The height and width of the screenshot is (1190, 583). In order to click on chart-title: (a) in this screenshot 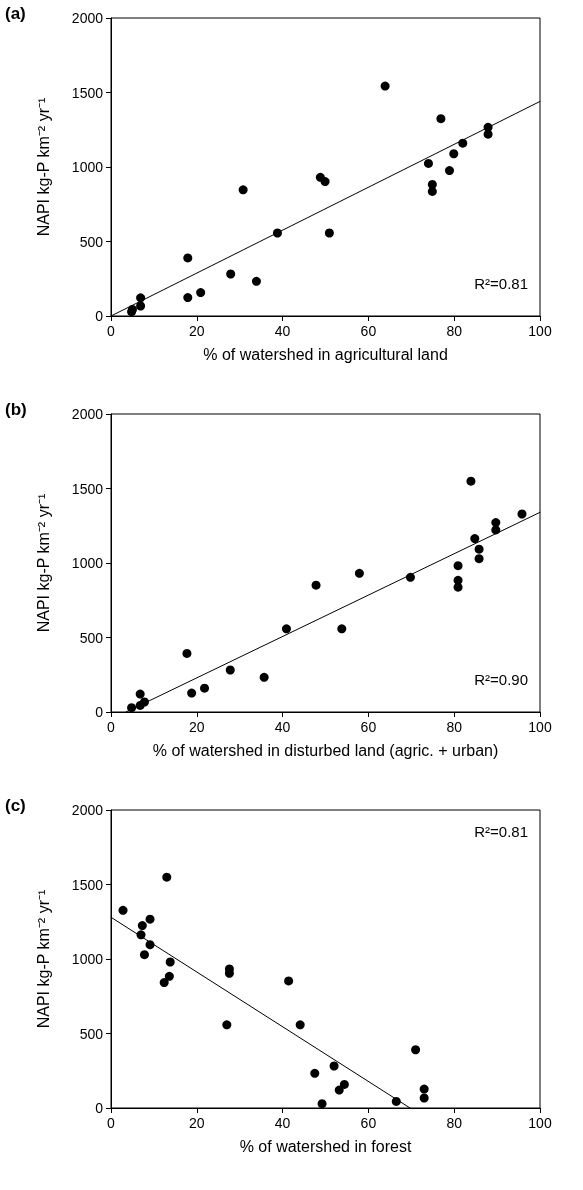, I will do `click(15, 13)`.